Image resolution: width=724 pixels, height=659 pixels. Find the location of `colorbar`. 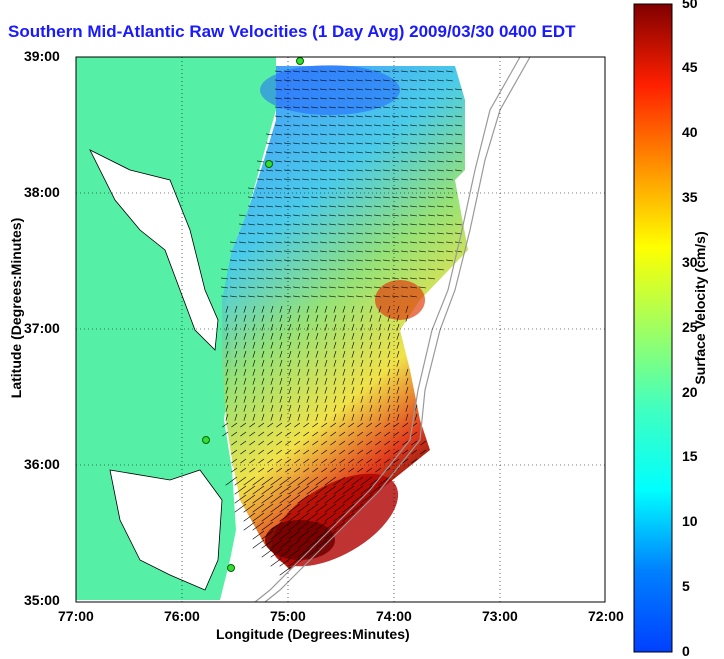

colorbar is located at coordinates (653, 328).